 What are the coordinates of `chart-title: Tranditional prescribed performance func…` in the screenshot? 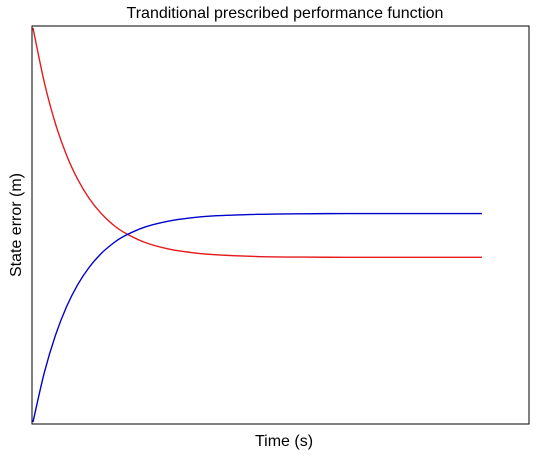 It's located at (285, 13).